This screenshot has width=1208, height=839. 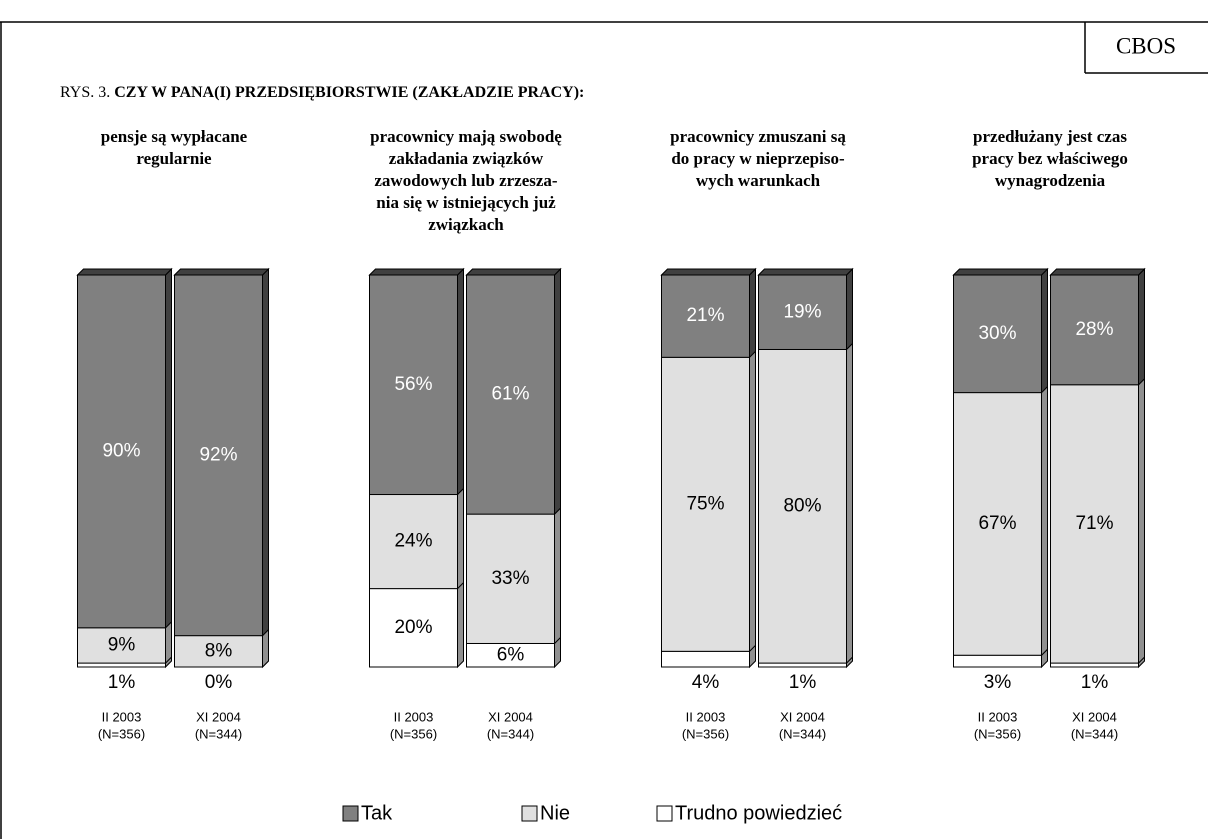 What do you see at coordinates (121, 450) in the screenshot?
I see `data-label: 90%` at bounding box center [121, 450].